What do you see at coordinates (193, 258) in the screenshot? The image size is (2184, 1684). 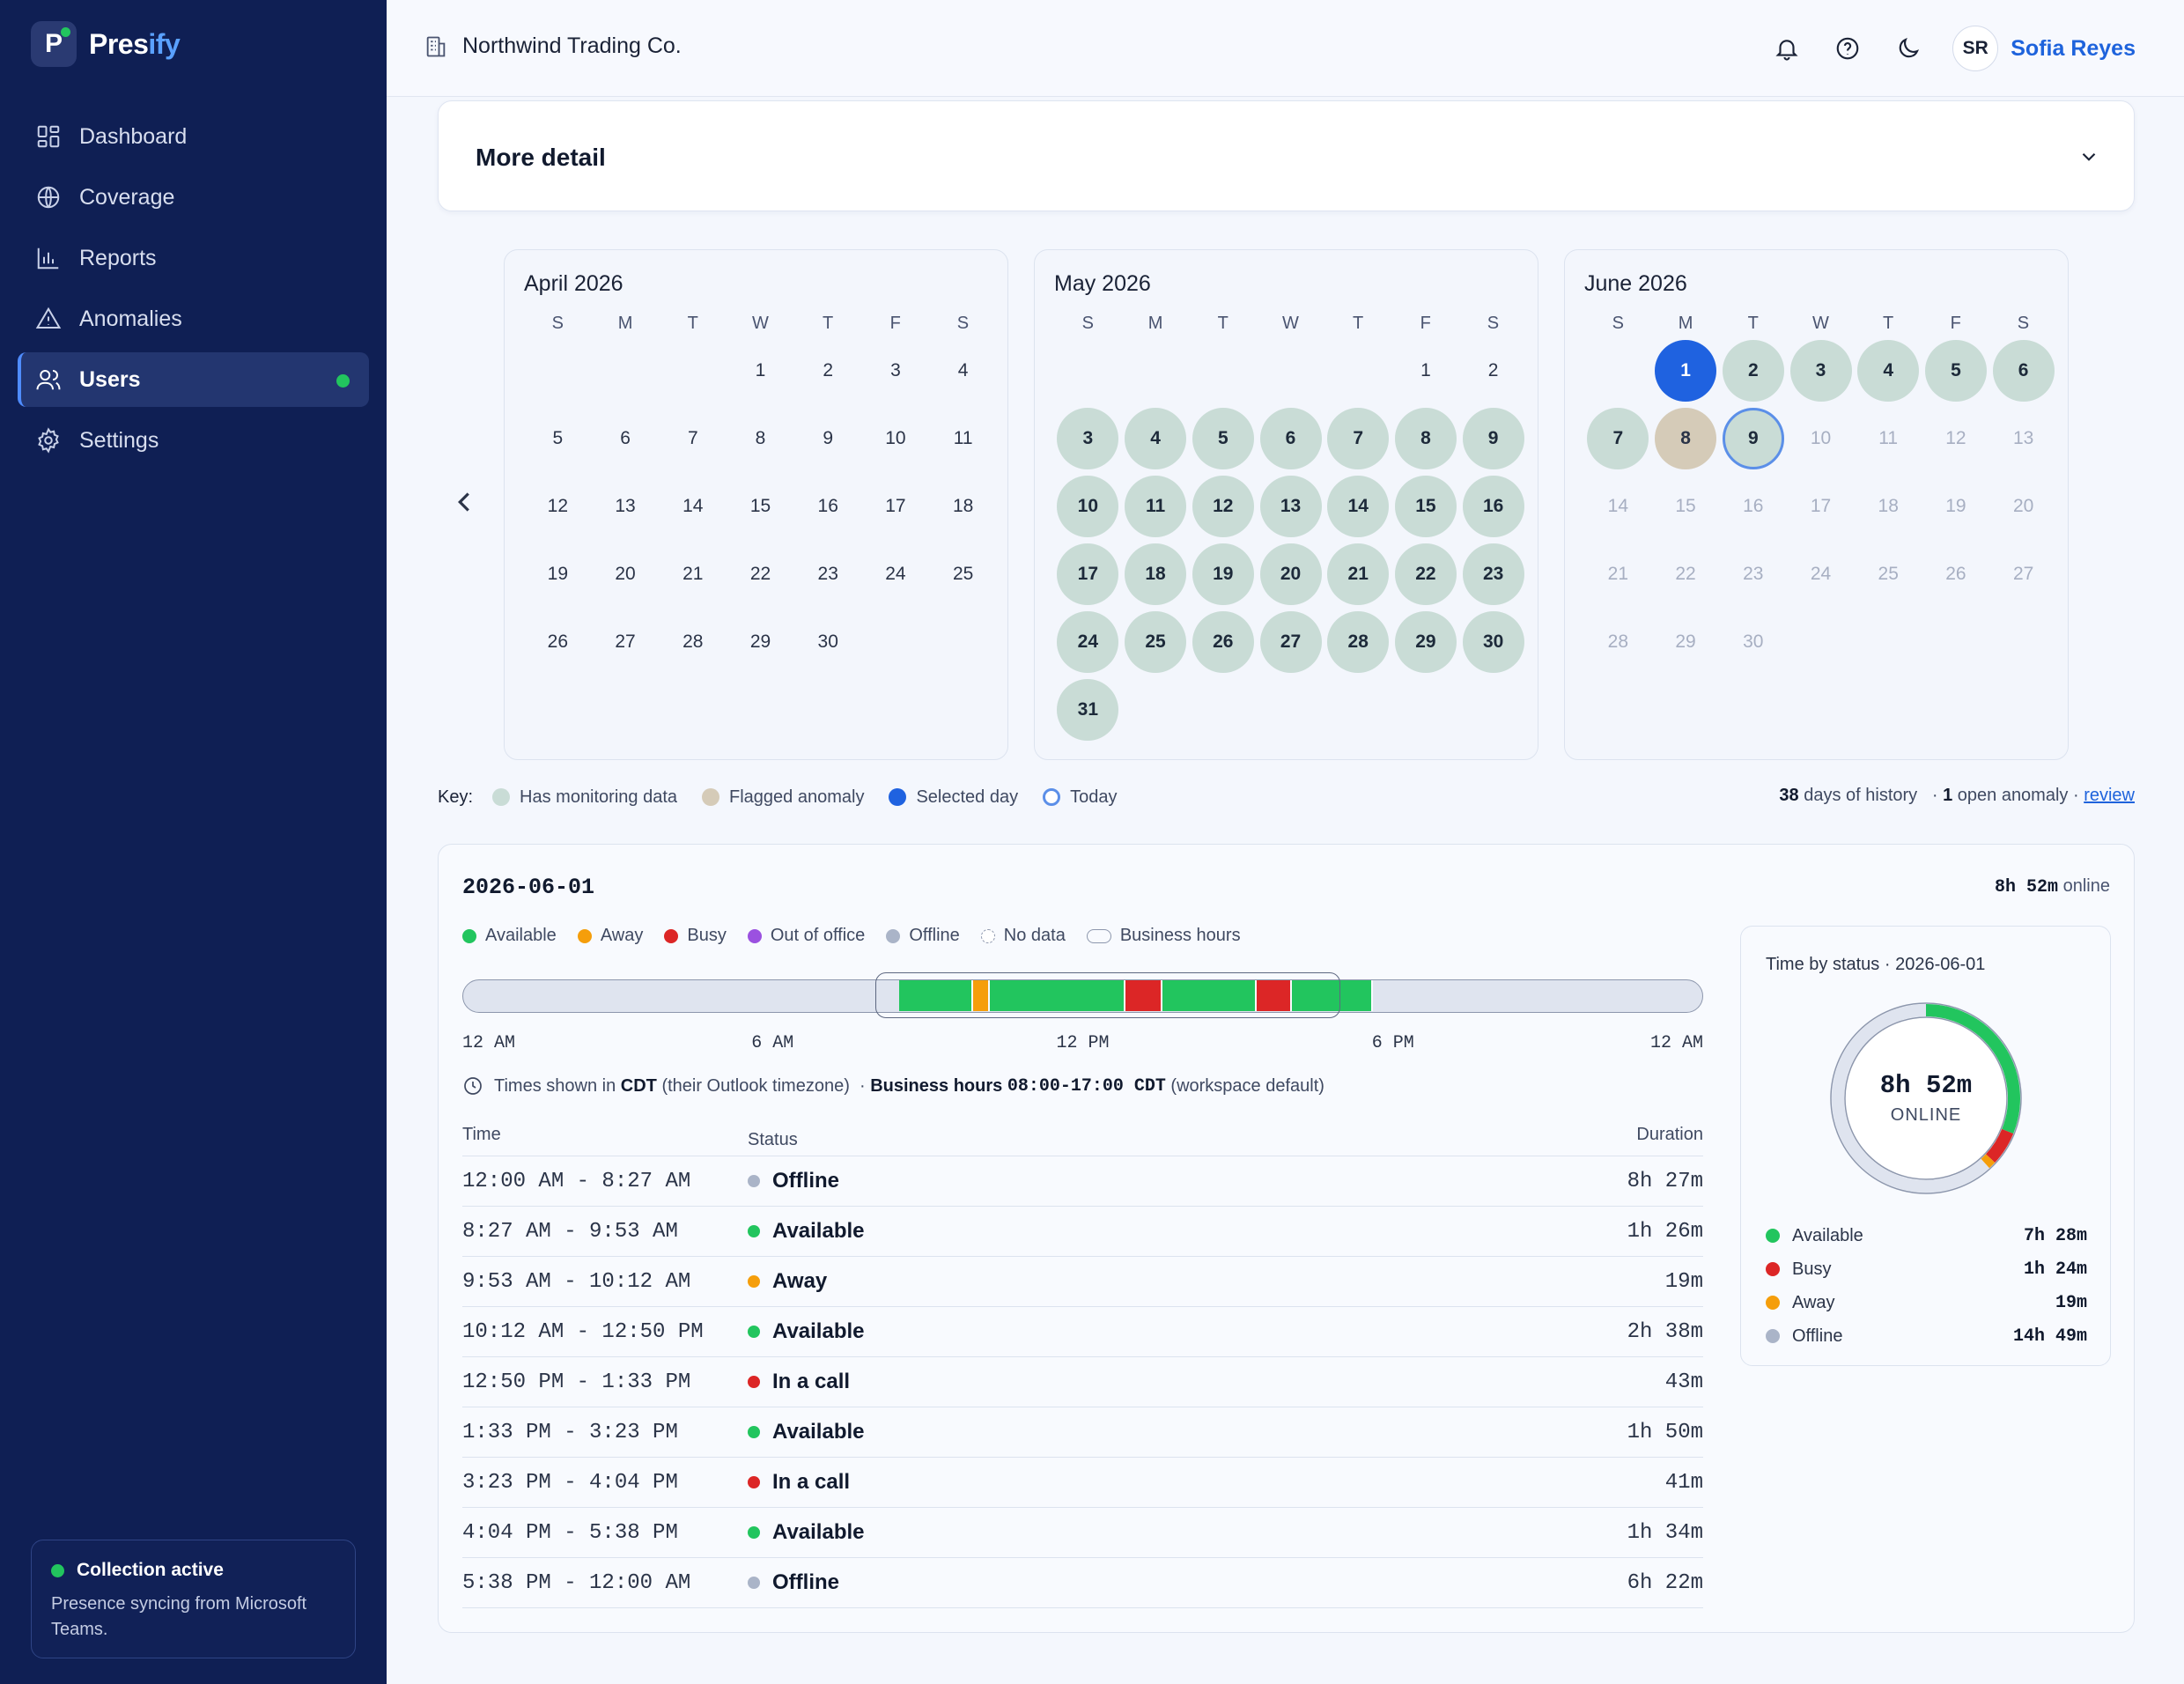 I see `sidebar-item-reports: Reports` at bounding box center [193, 258].